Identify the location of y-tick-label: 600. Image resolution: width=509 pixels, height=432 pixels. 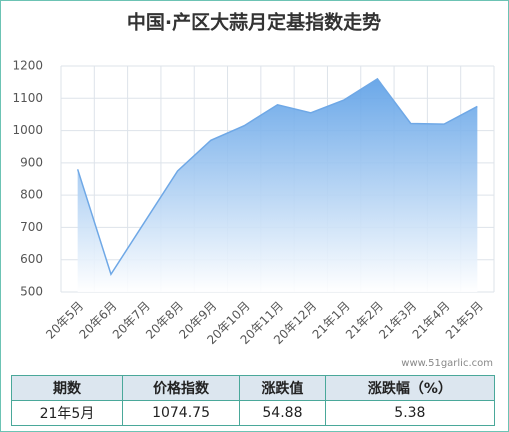
(31, 259).